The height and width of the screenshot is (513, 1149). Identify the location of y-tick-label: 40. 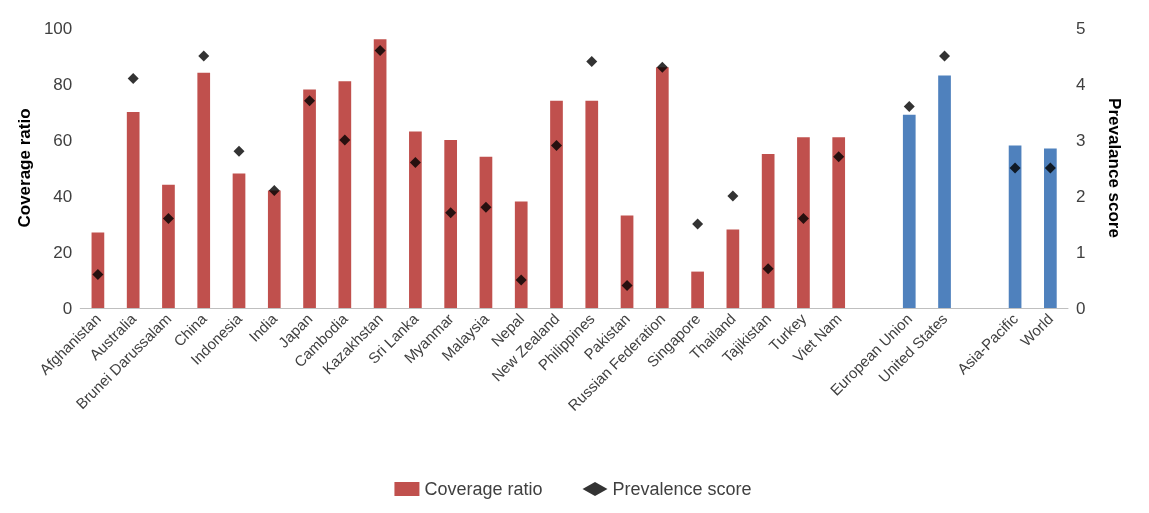
(63, 196).